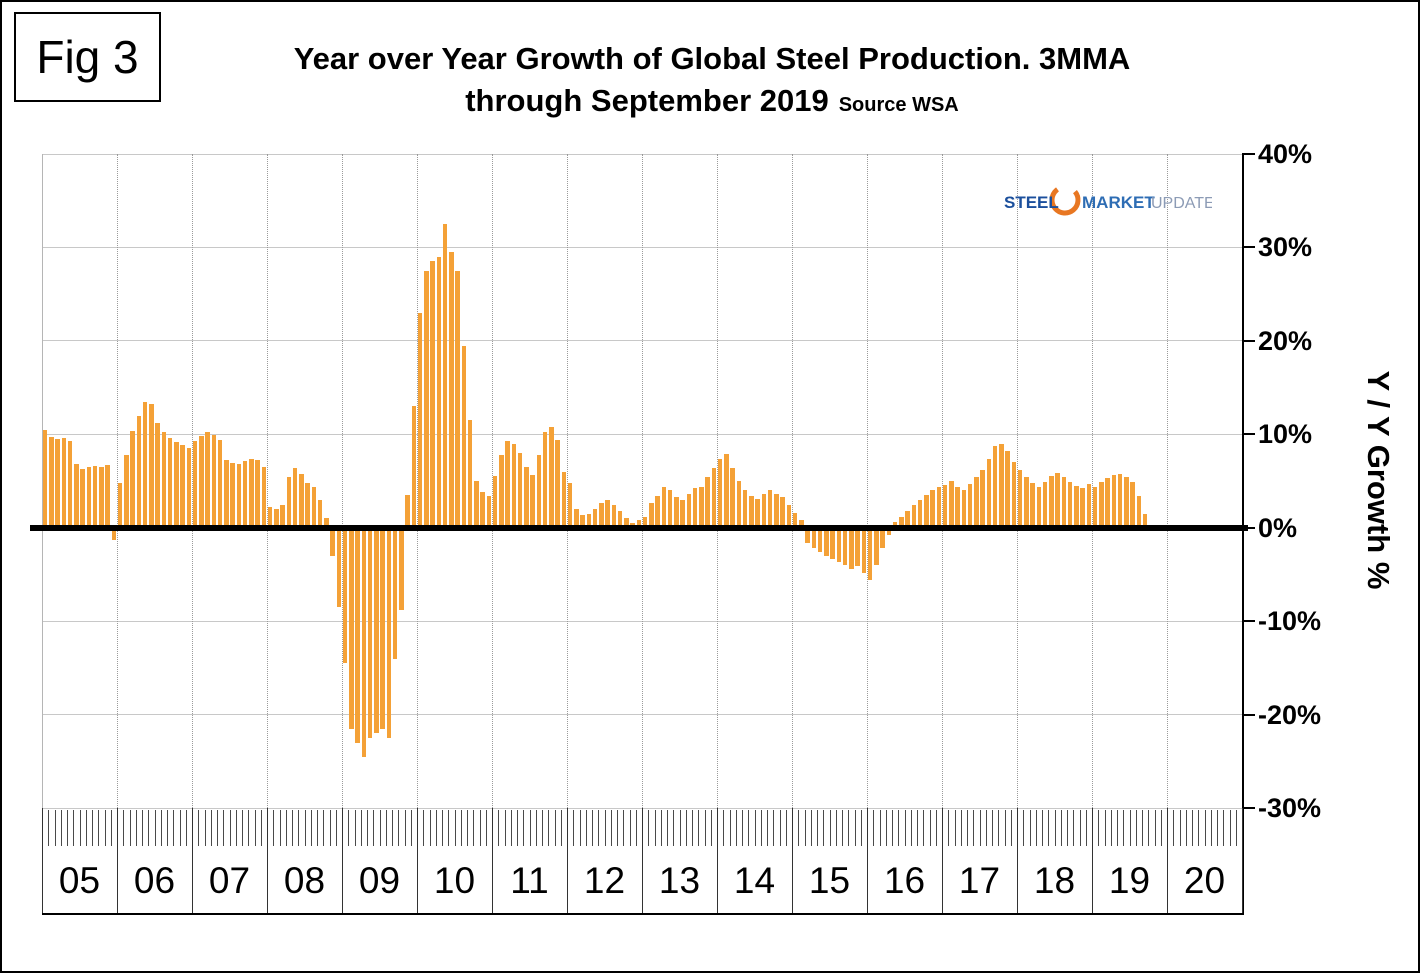  I want to click on year-label: 14, so click(754, 880).